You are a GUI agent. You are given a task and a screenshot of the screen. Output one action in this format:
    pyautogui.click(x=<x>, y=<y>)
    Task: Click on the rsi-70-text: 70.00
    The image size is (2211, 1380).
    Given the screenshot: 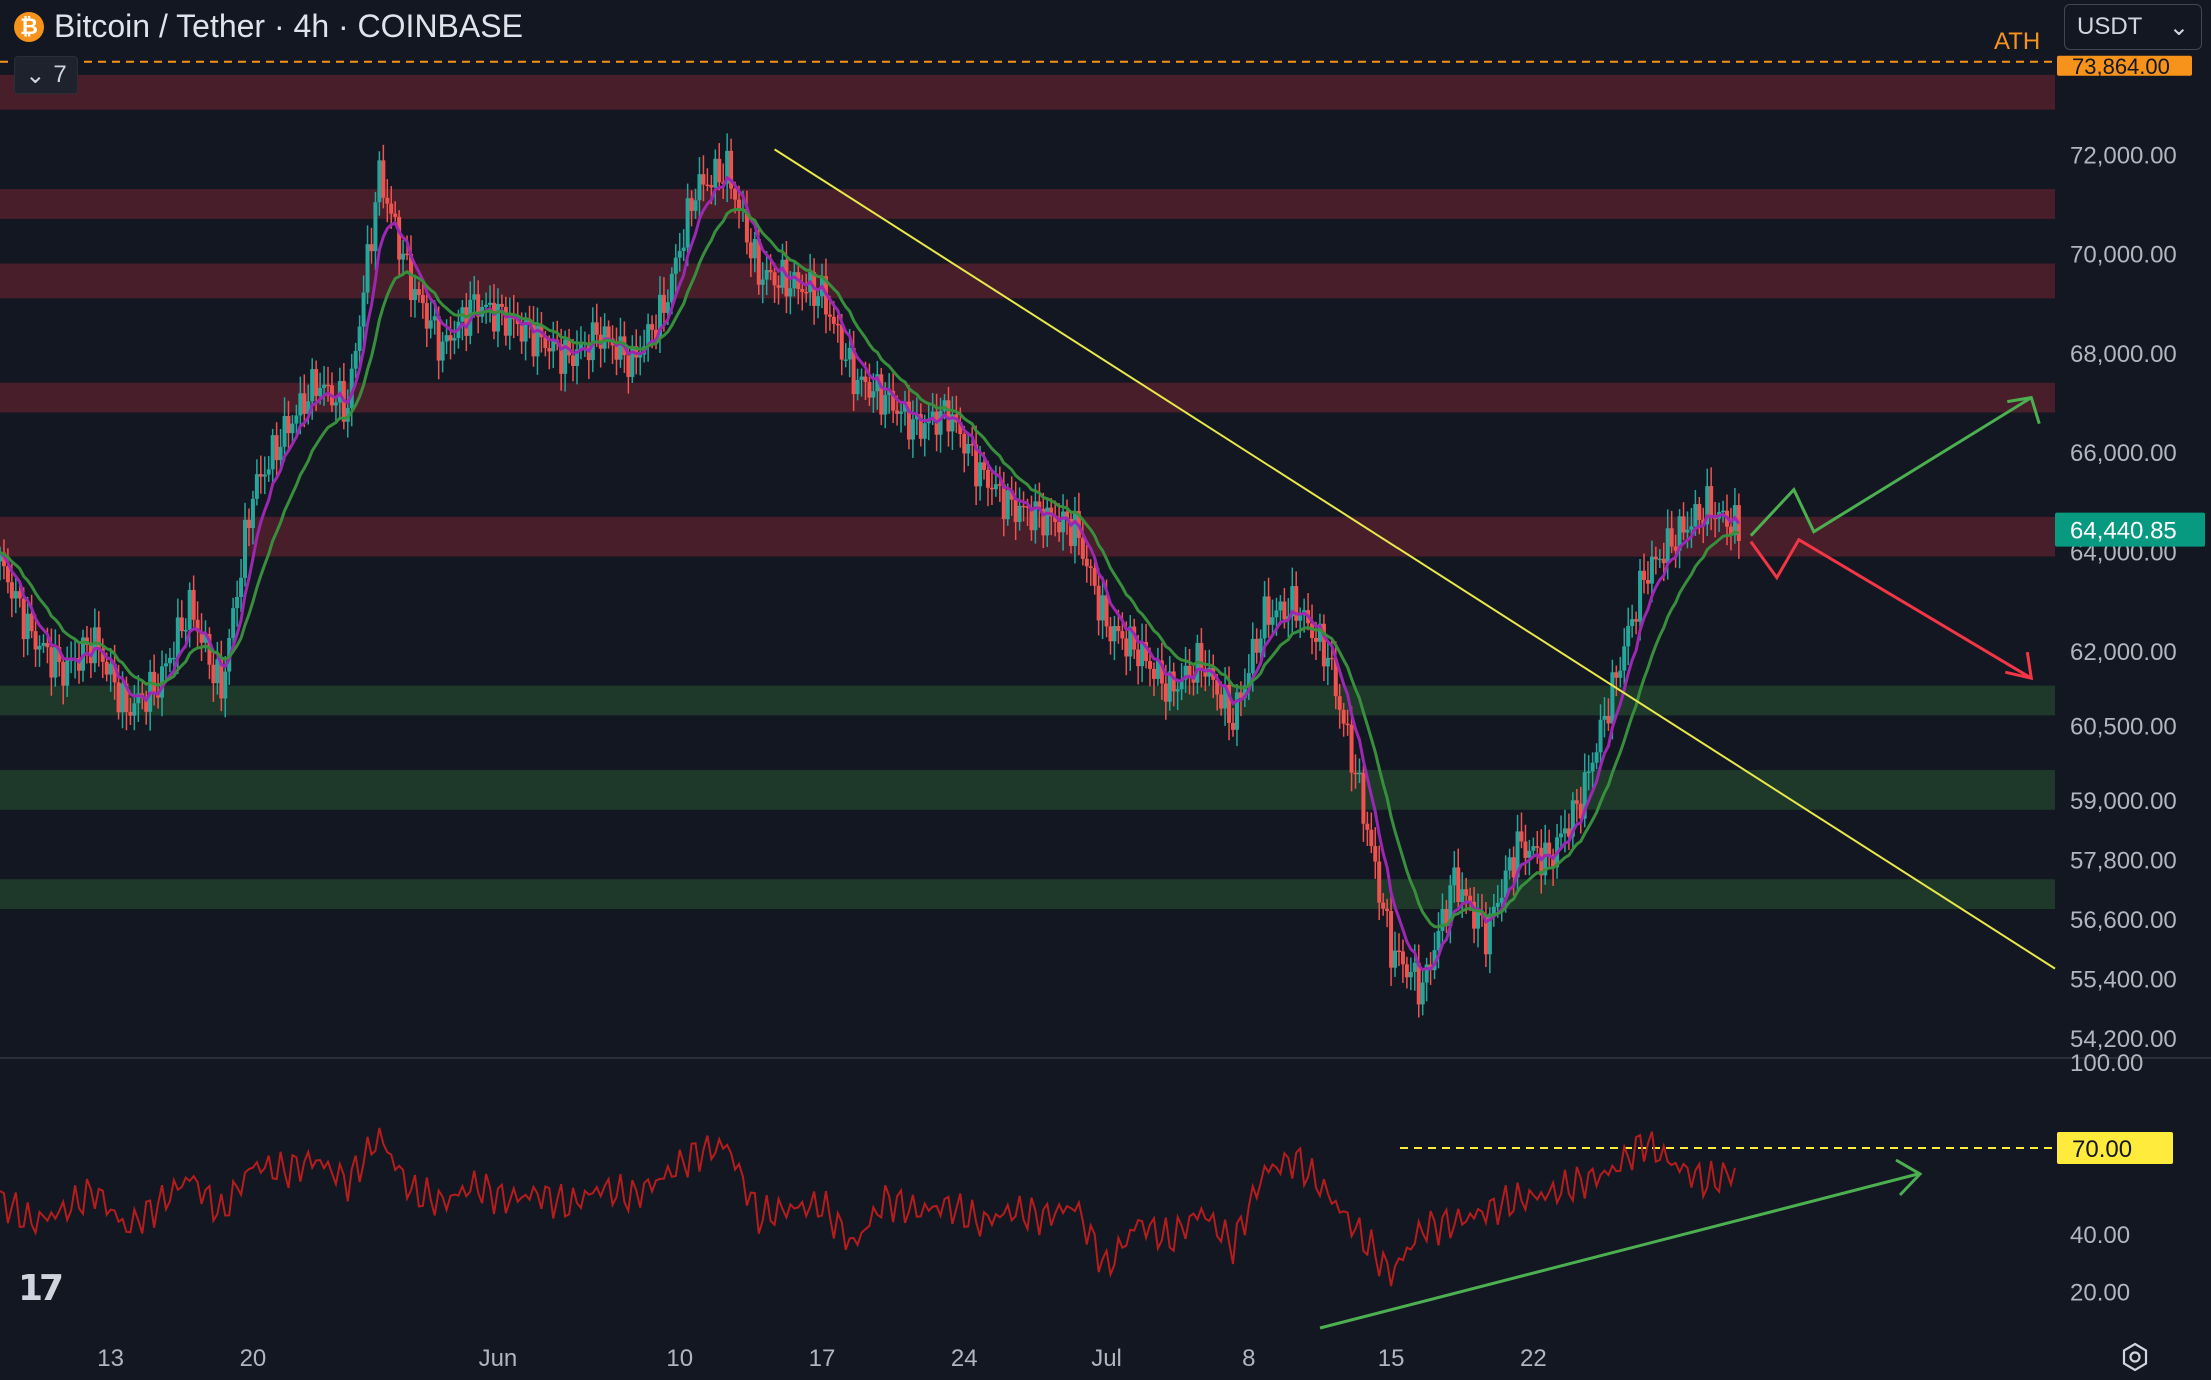 What is the action you would take?
    pyautogui.click(x=2102, y=1149)
    